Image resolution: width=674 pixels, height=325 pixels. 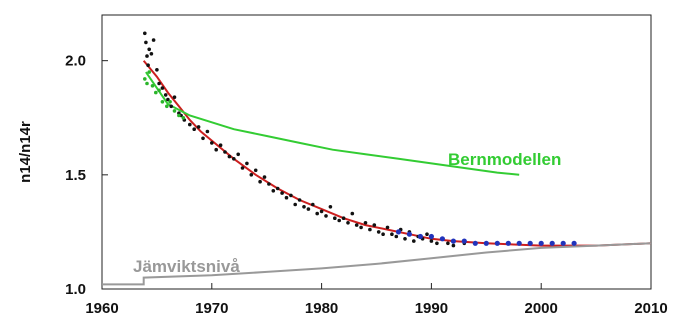 What do you see at coordinates (504, 159) in the screenshot?
I see `bern-model-label: Bernmodellen` at bounding box center [504, 159].